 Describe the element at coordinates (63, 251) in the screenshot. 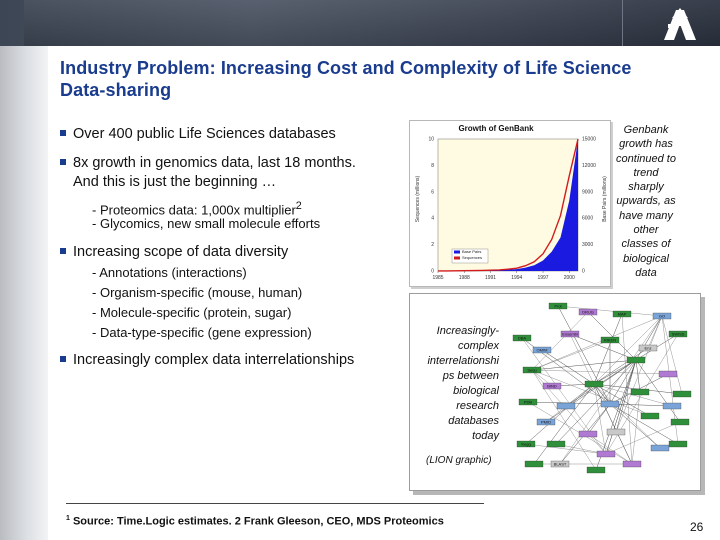

I see `bullet-square-icon` at that location.